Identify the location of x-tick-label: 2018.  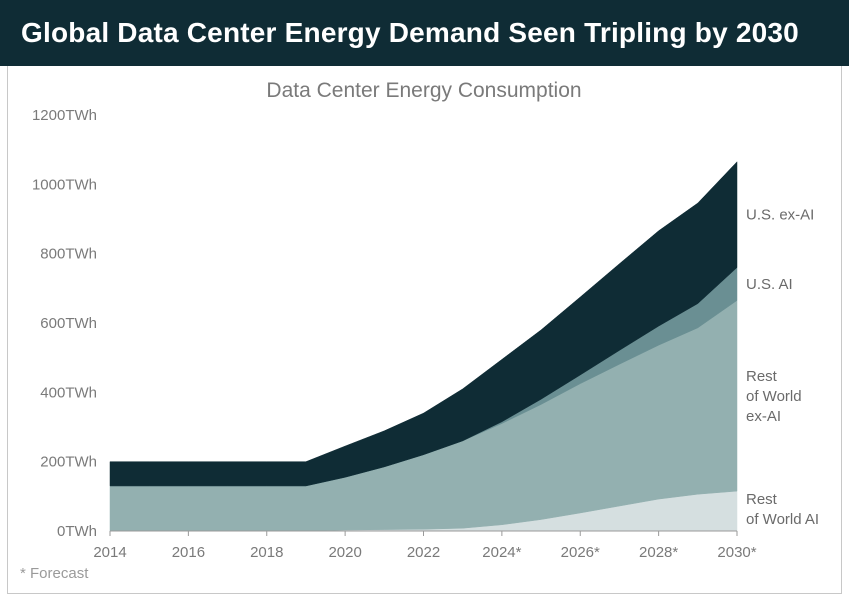
(266, 552).